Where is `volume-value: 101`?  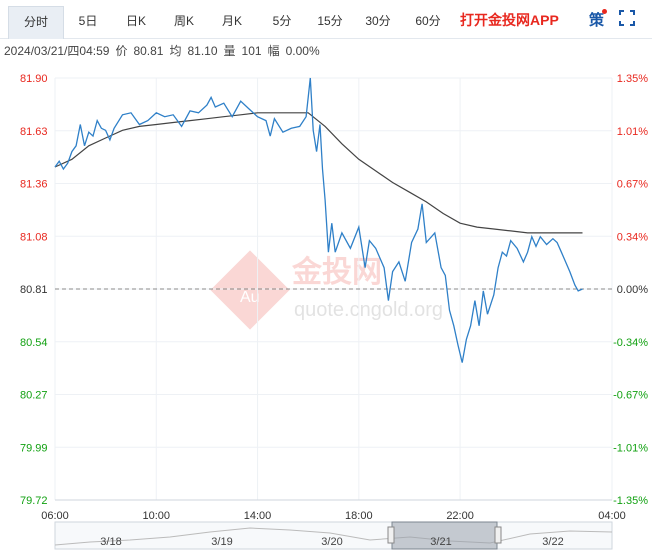
volume-value: 101 is located at coordinates (251, 51).